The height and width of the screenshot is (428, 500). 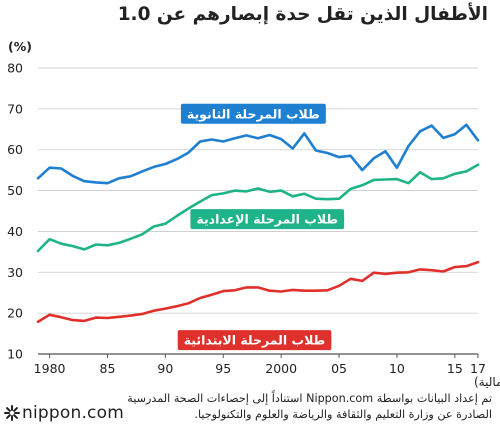 I want to click on x-tick-label-85: 85, so click(x=108, y=368).